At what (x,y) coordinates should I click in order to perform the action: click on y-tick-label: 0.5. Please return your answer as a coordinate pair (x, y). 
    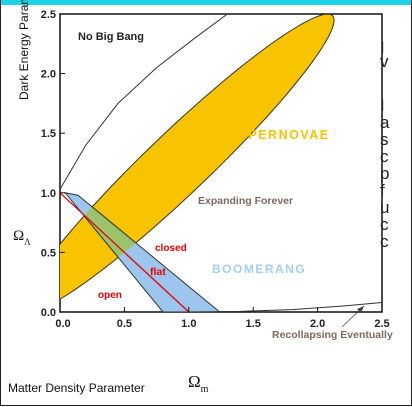
    Looking at the image, I should click on (48, 253).